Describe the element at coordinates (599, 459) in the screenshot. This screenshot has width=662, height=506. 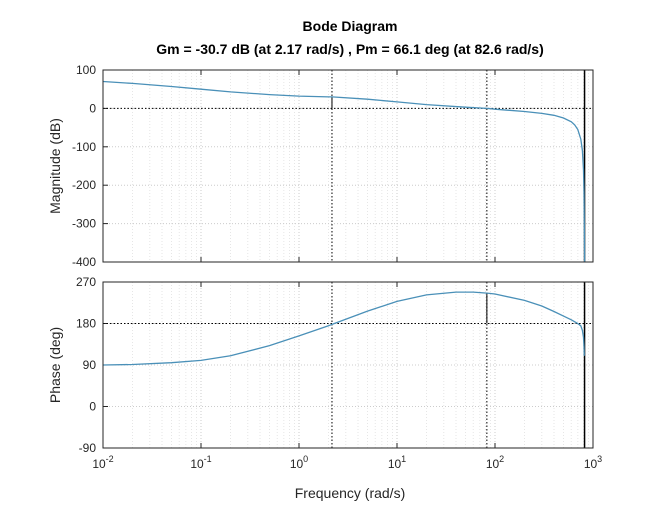
I see `x-tick-label-exponent: 3` at that location.